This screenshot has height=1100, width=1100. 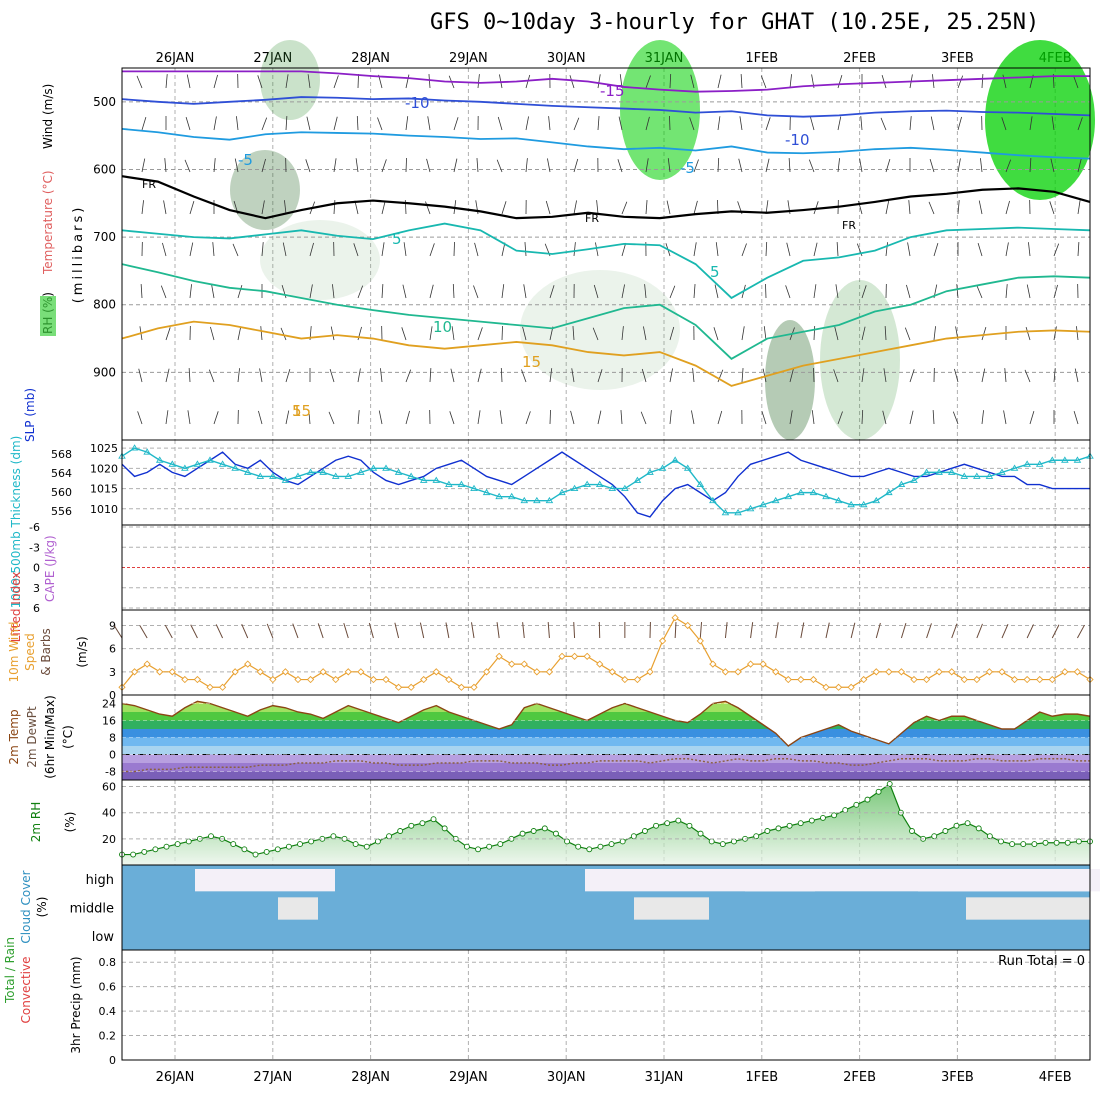 I want to click on temp-band, so click(x=606, y=758).